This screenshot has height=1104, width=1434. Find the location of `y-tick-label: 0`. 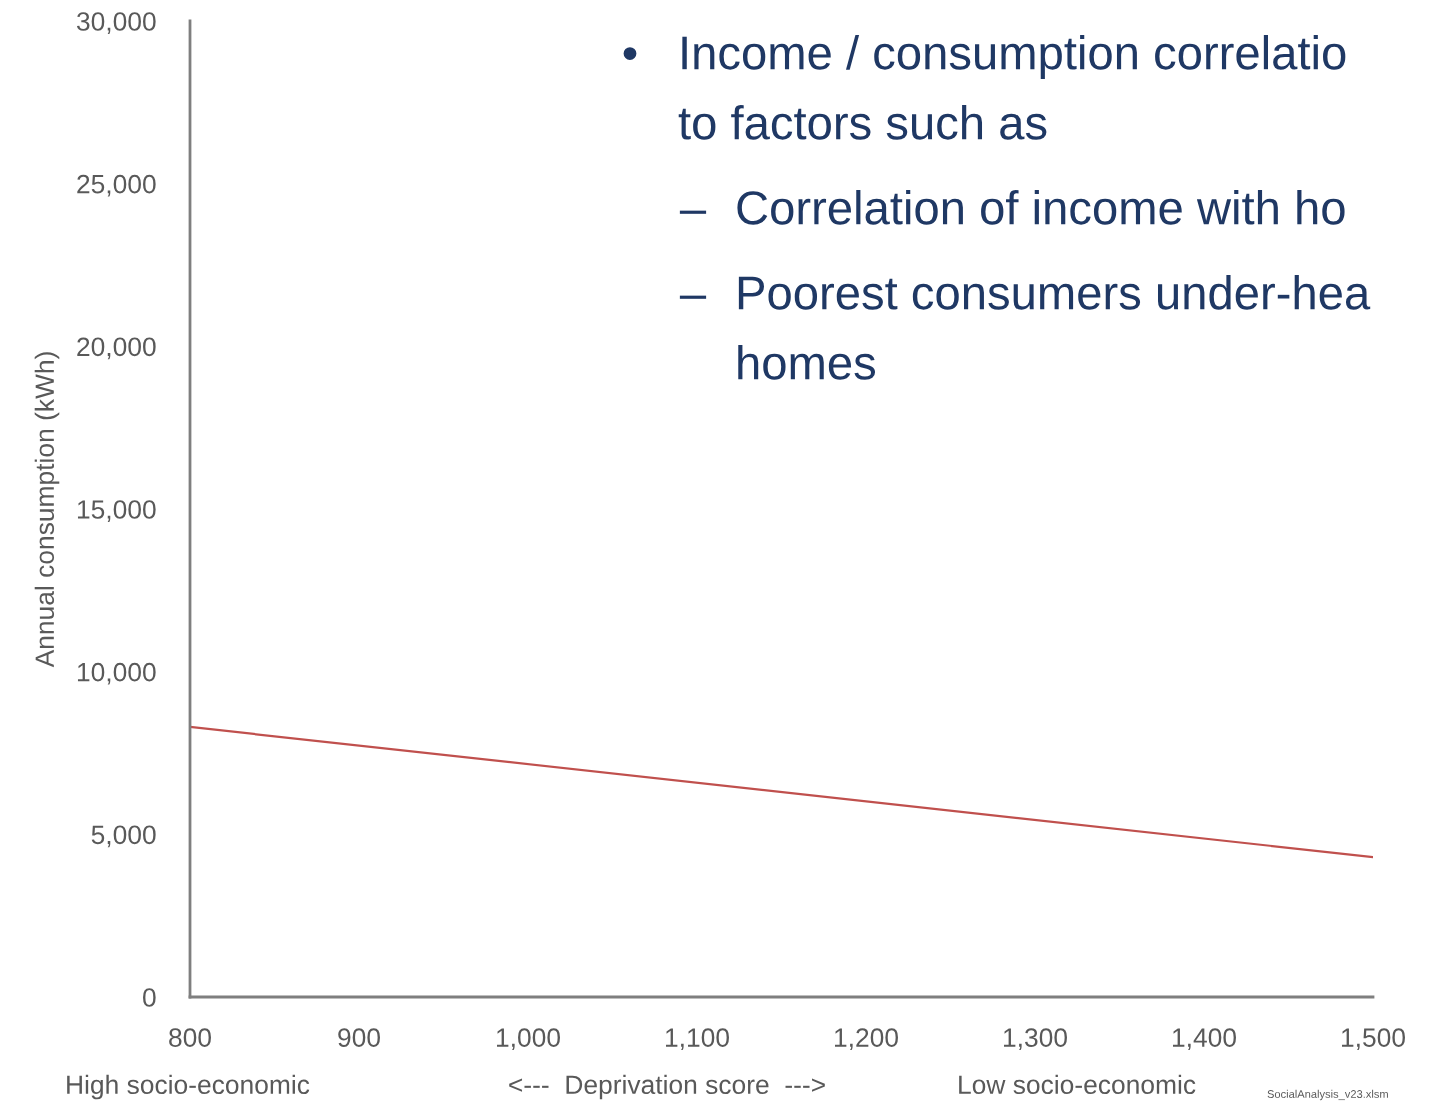

y-tick-label: 0 is located at coordinates (149, 997).